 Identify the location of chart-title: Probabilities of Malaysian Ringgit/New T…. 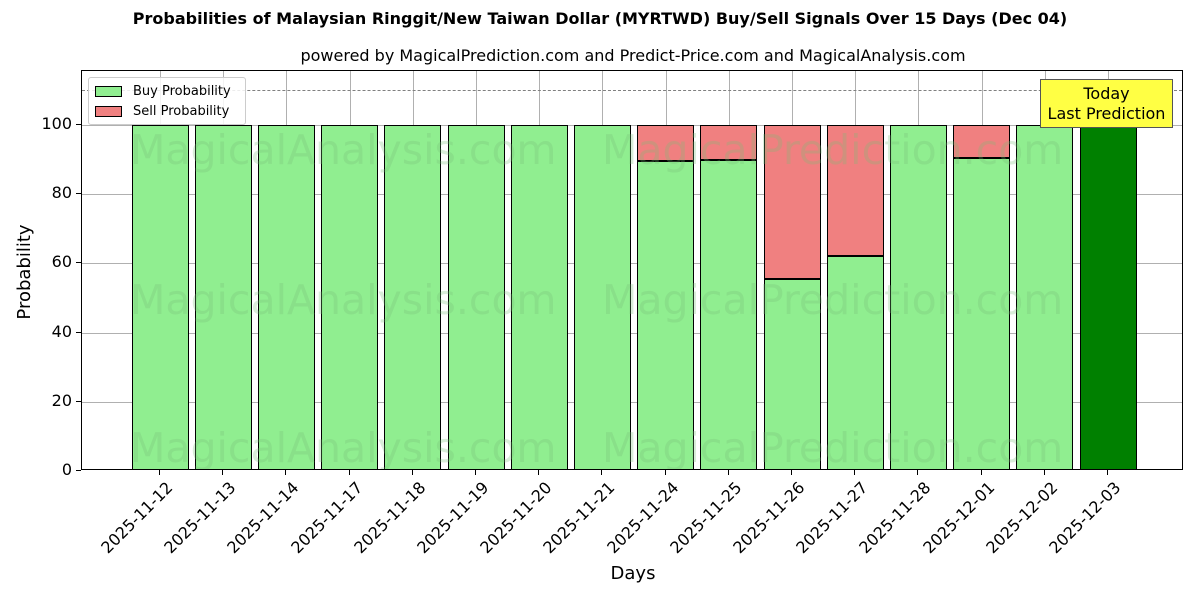
(600, 18).